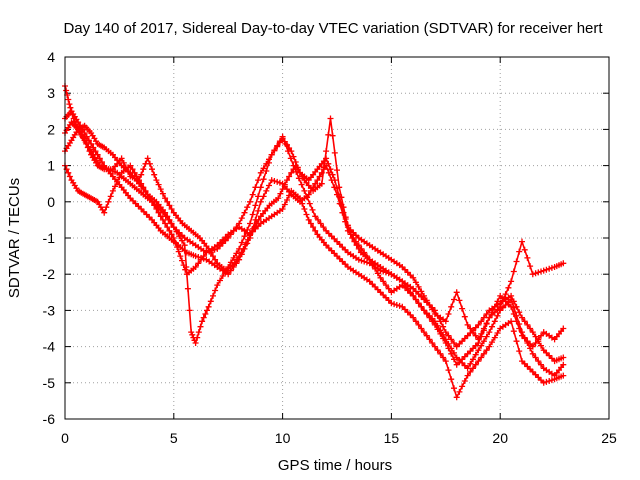 The image size is (640, 480). I want to click on x-tick-label: 20, so click(500, 438).